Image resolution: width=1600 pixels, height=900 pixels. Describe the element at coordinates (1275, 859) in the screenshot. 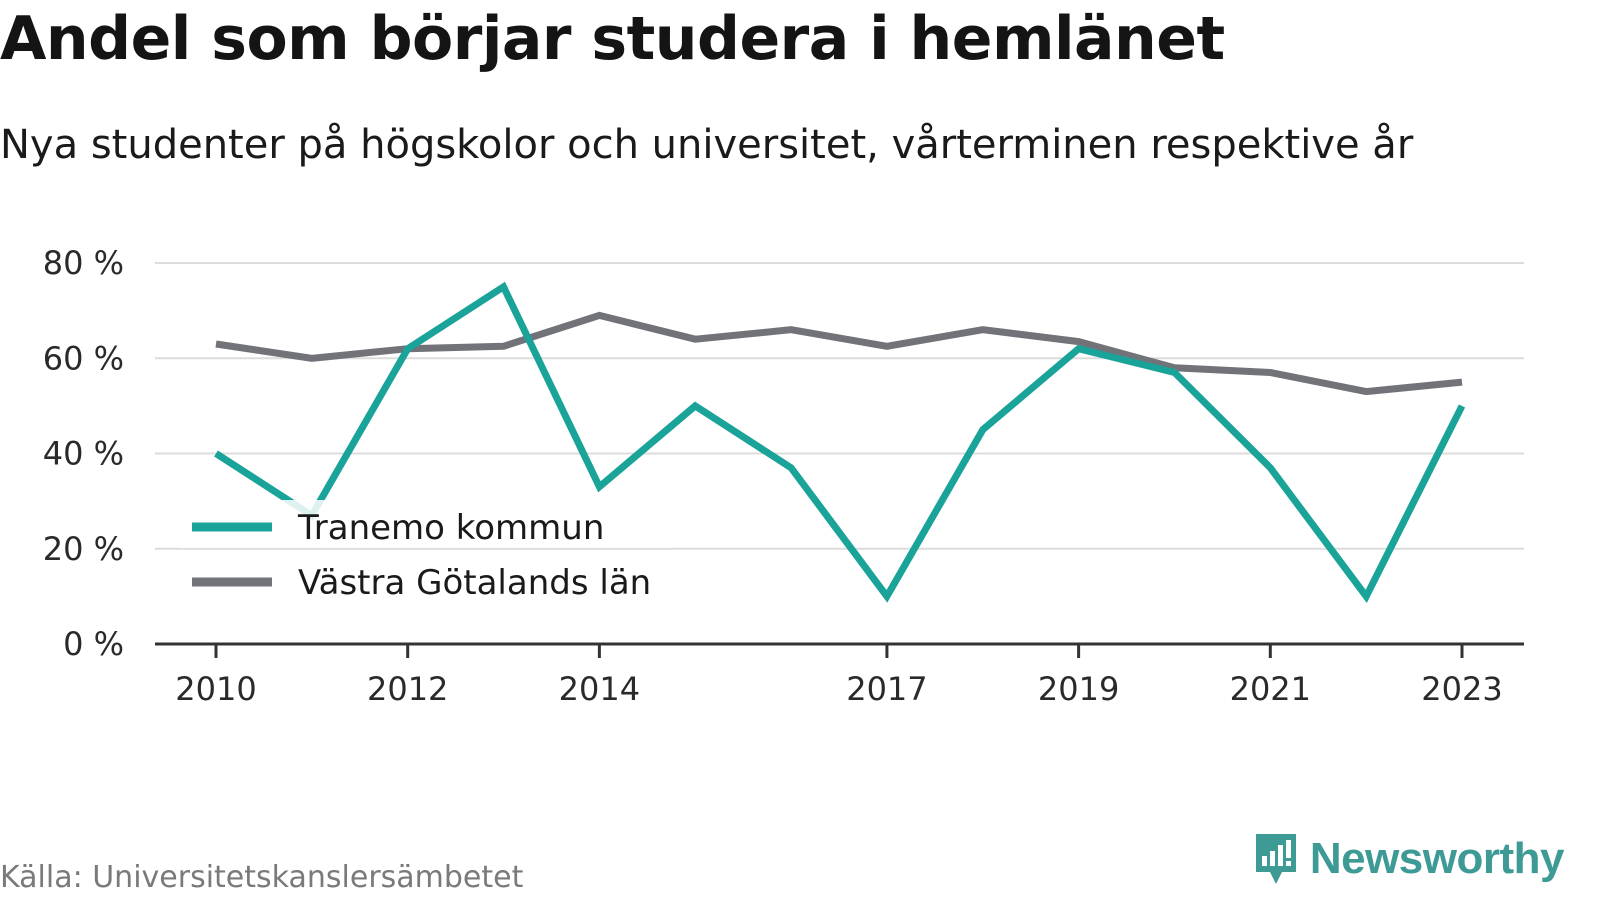

I see `bar-chart-logo-icon` at that location.